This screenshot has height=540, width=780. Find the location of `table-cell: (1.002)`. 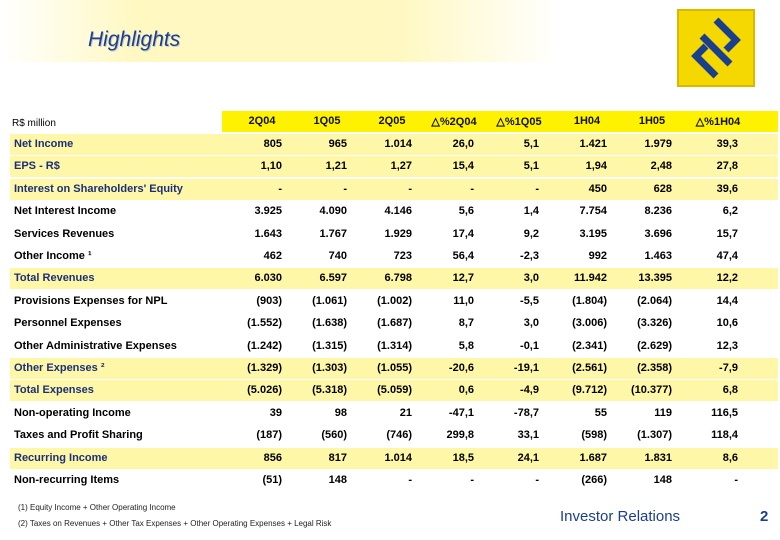

table-cell: (1.002) is located at coordinates (394, 300).